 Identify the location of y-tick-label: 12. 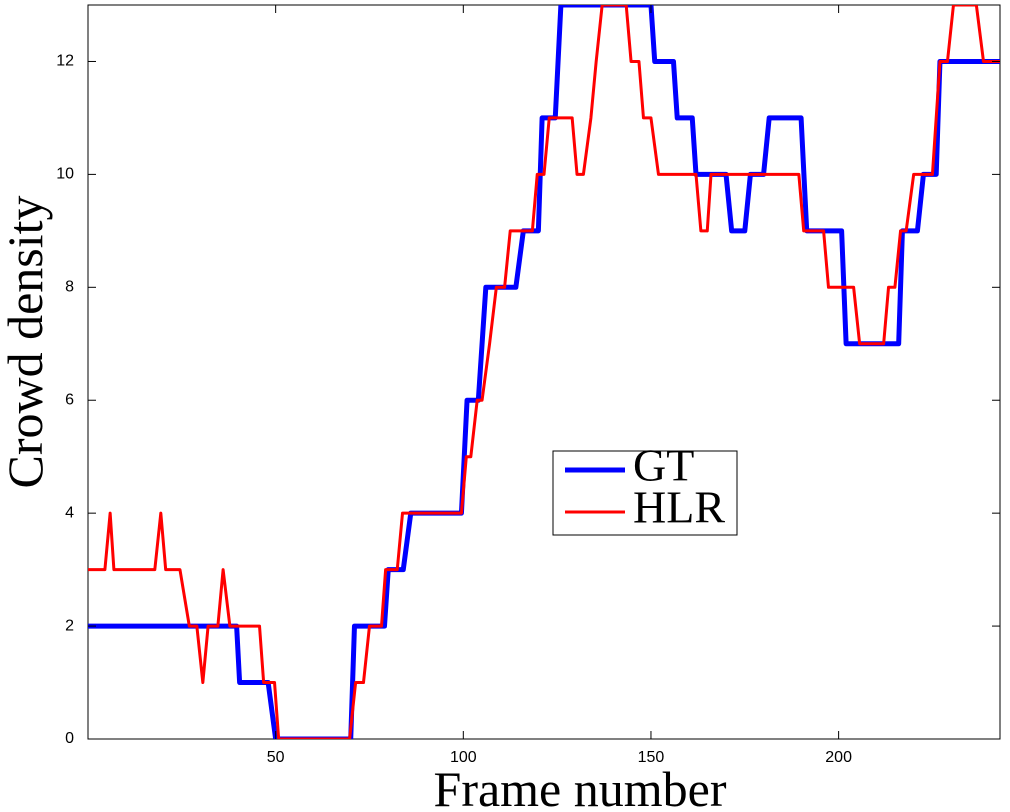
(65, 61).